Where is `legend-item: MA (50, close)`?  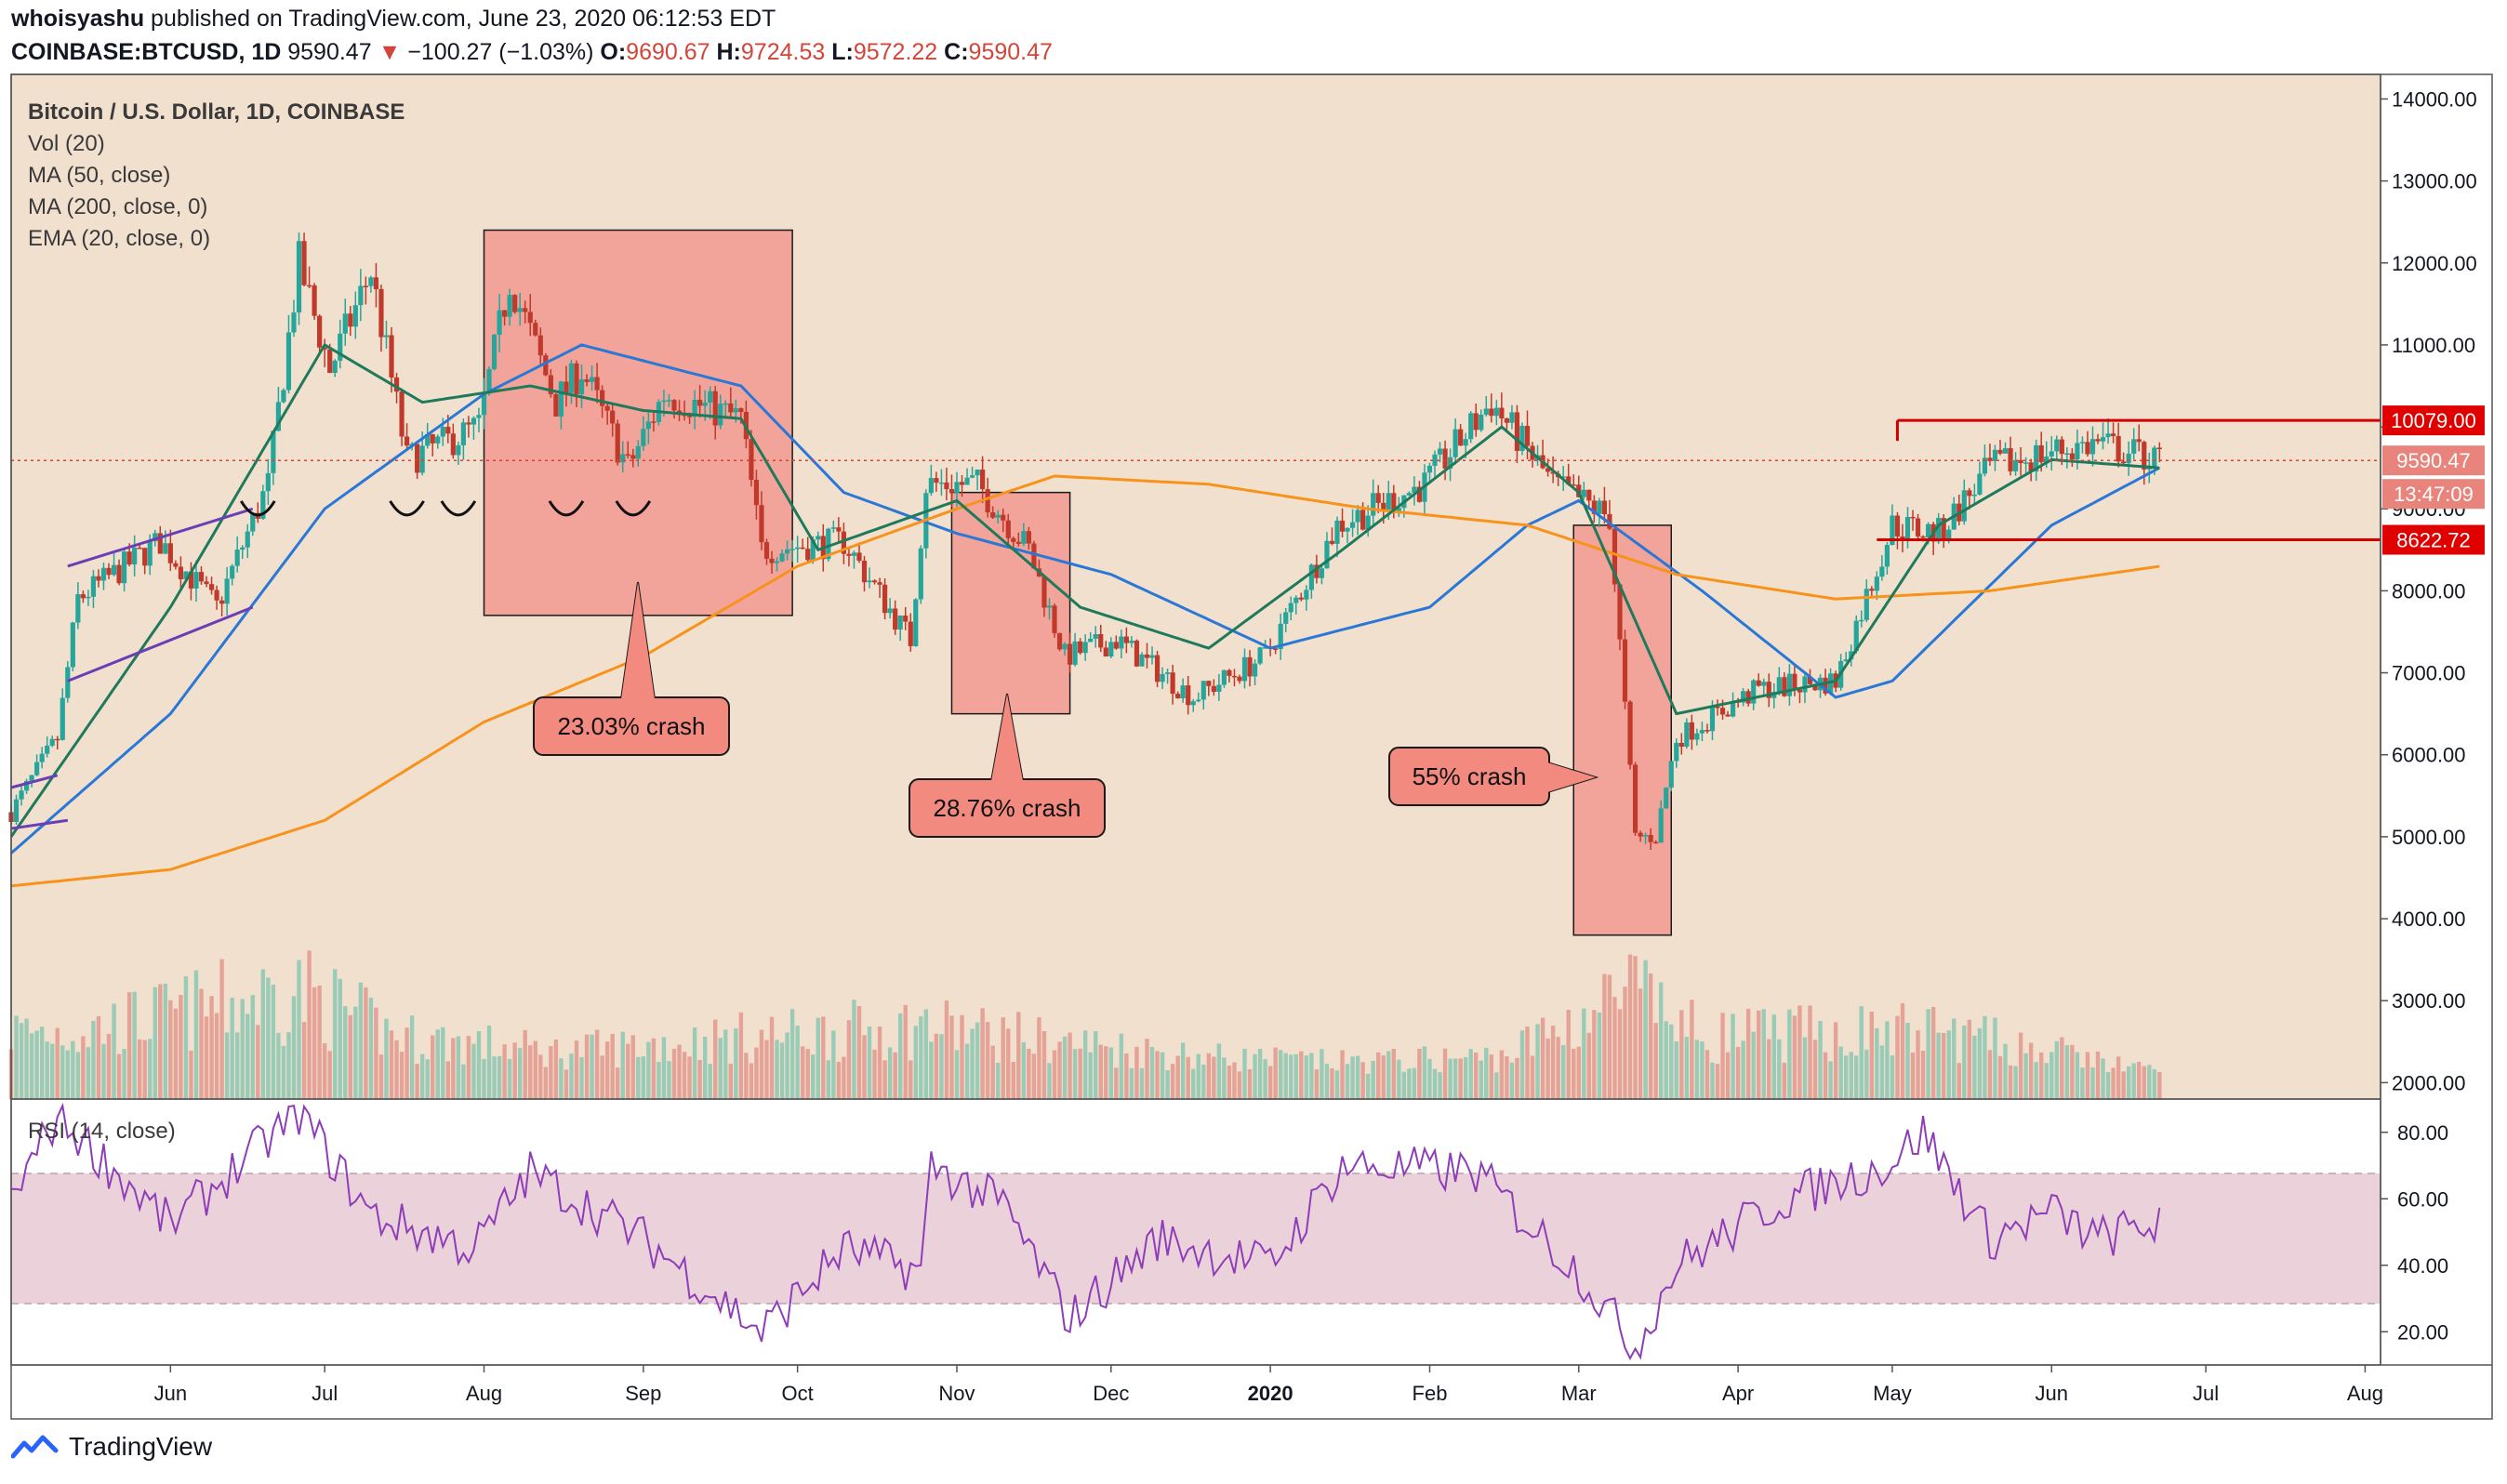
legend-item: MA (50, close) is located at coordinates (99, 175).